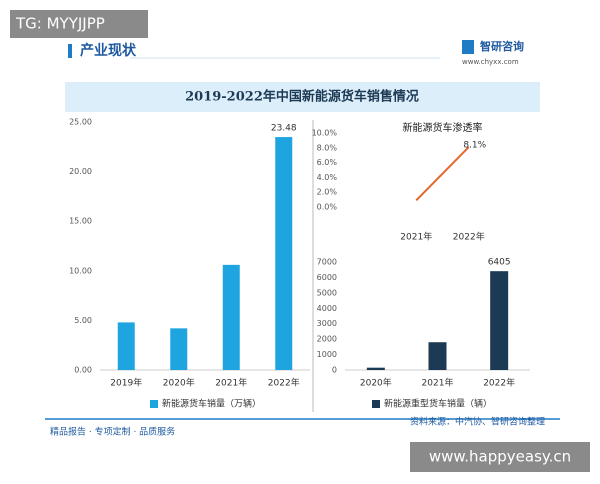 Image resolution: width=600 pixels, height=484 pixels. What do you see at coordinates (60, 24) in the screenshot?
I see `watermark-top: TG: MYYJJPP` at bounding box center [60, 24].